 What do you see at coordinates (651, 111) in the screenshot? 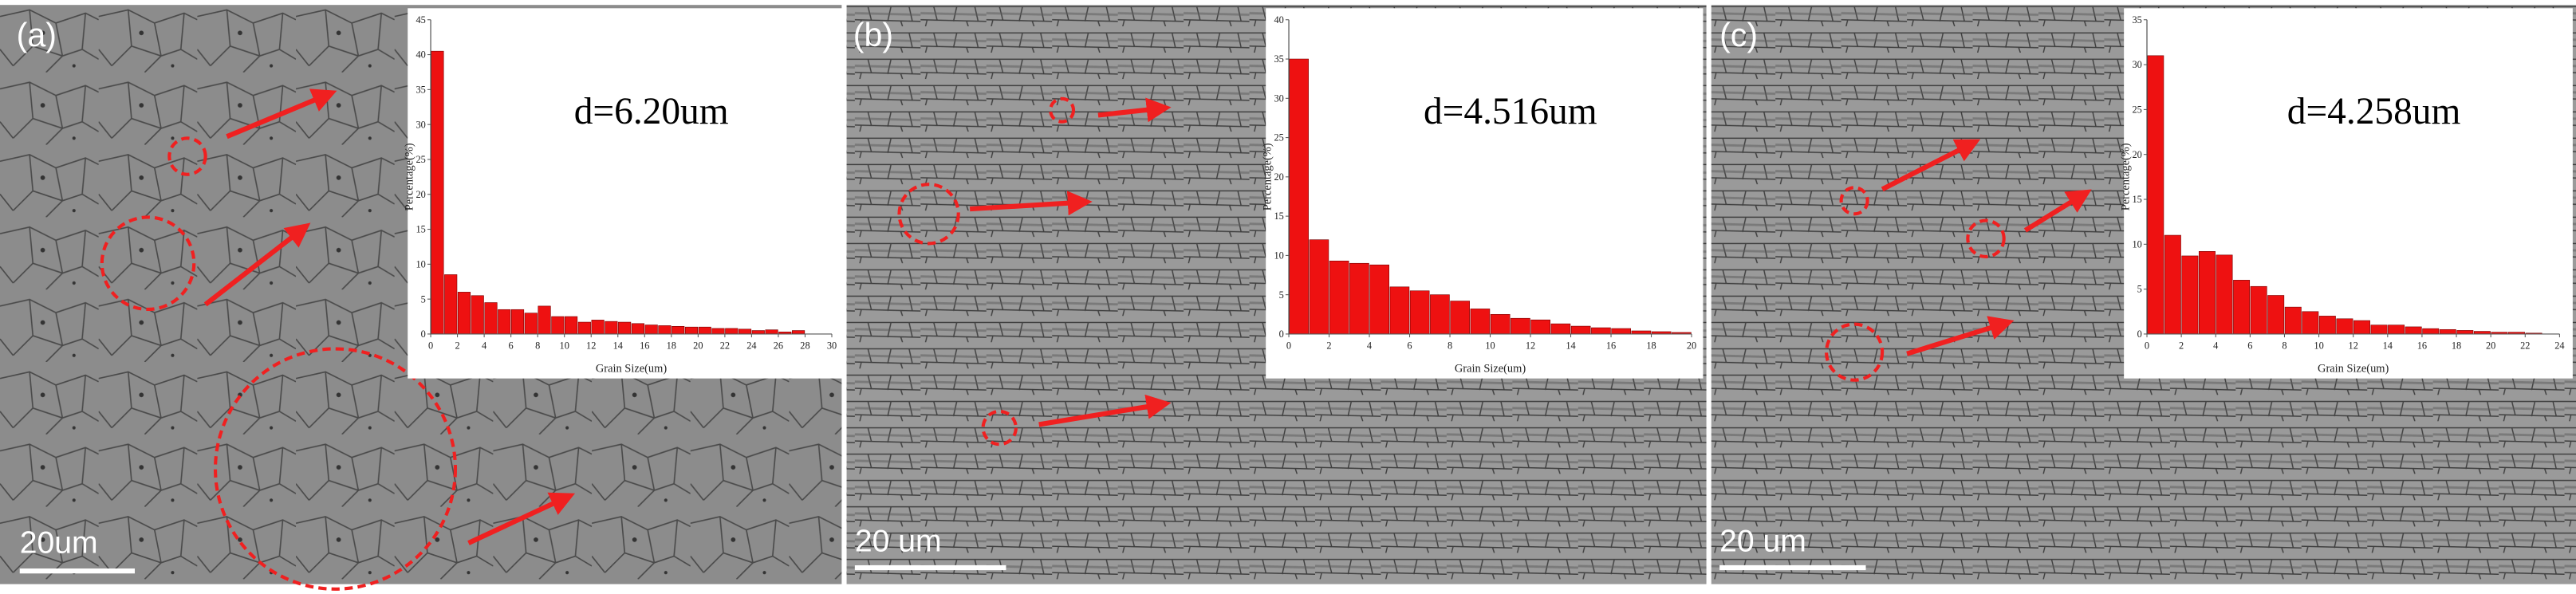
I see `annotation: d=6.20um` at bounding box center [651, 111].